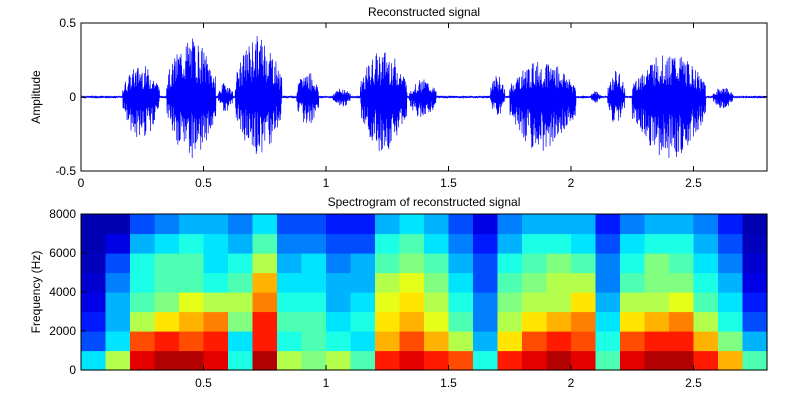  Describe the element at coordinates (67, 23) in the screenshot. I see `waveform-y-tick-label: 0.5` at that location.